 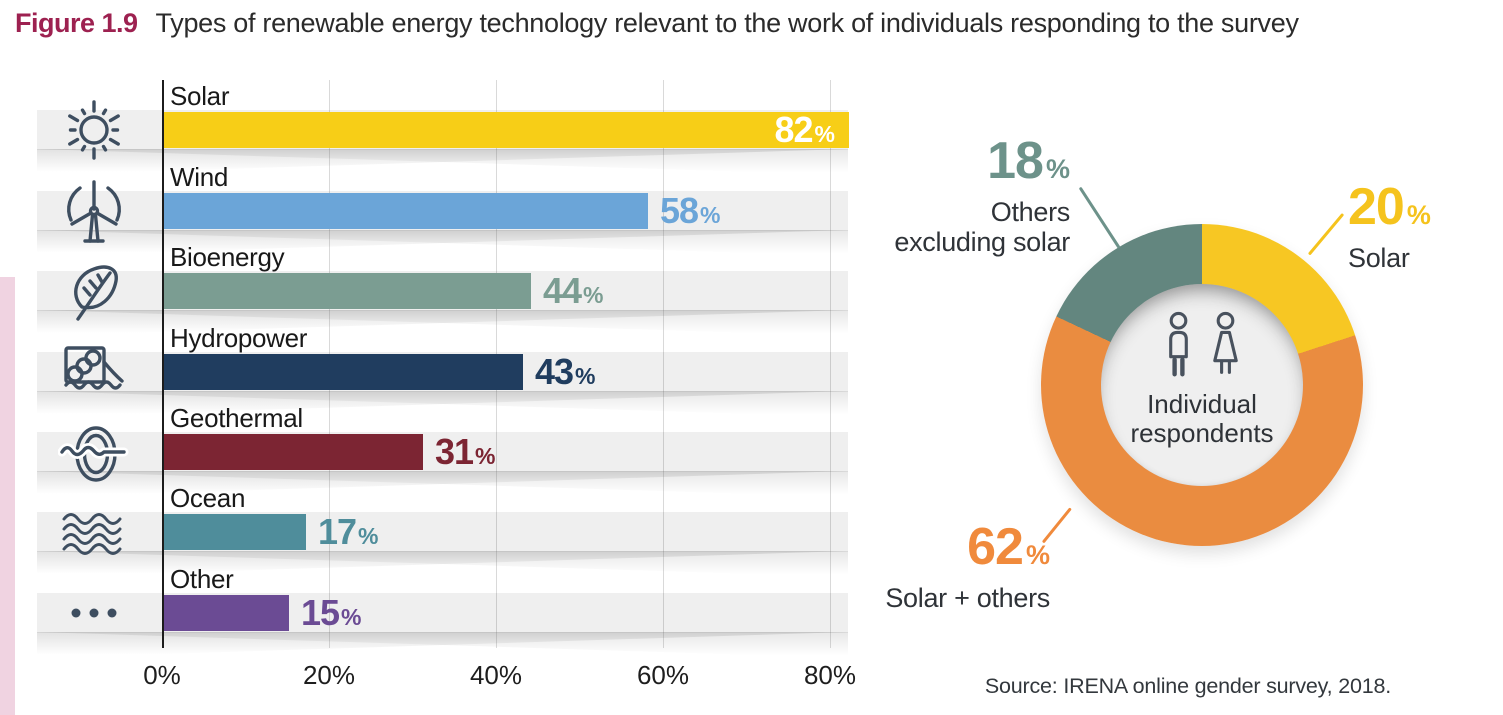 What do you see at coordinates (506, 130) in the screenshot?
I see `bar-solar` at bounding box center [506, 130].